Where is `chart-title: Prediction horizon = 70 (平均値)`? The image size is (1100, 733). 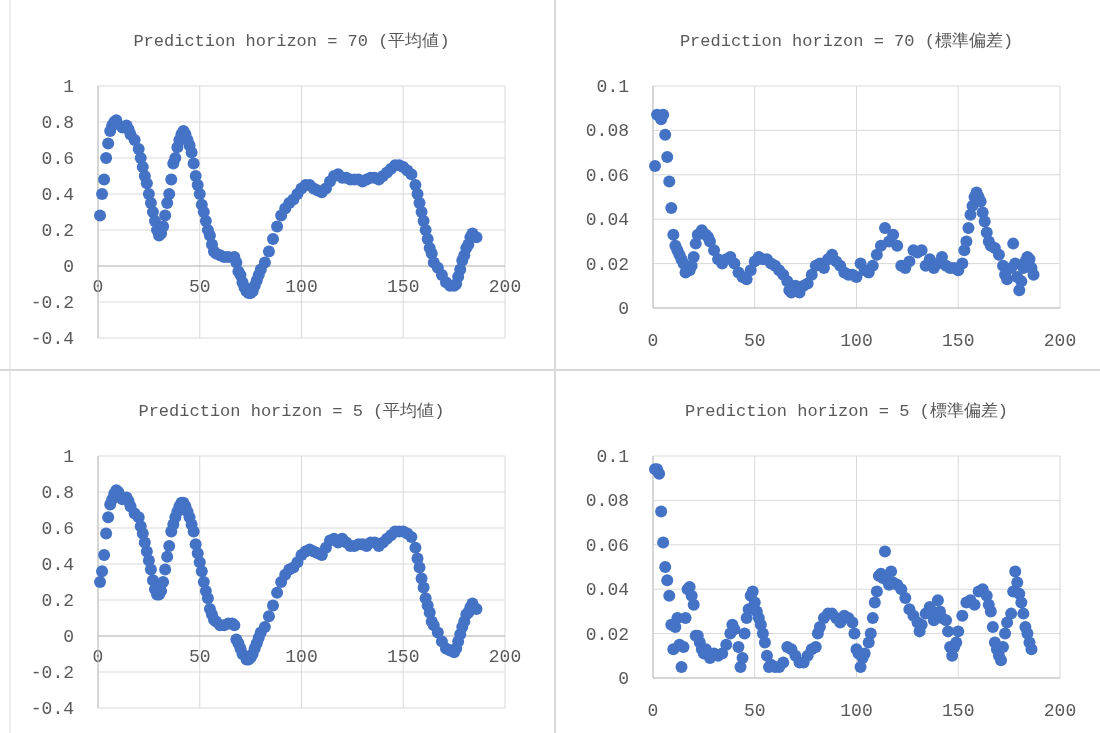
chart-title: Prediction horizon = 70 (平均値) is located at coordinates (291, 41).